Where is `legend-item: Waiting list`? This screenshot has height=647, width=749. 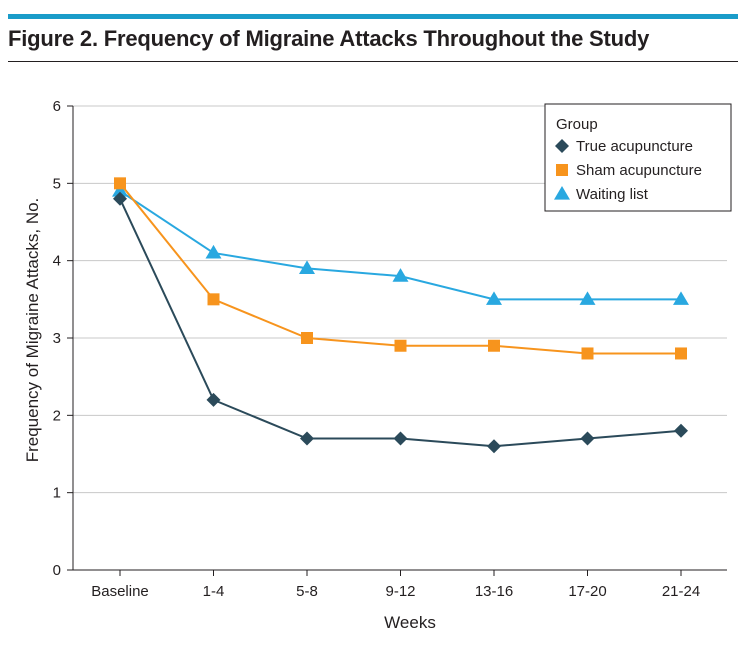
legend-item: Waiting list is located at coordinates (601, 194).